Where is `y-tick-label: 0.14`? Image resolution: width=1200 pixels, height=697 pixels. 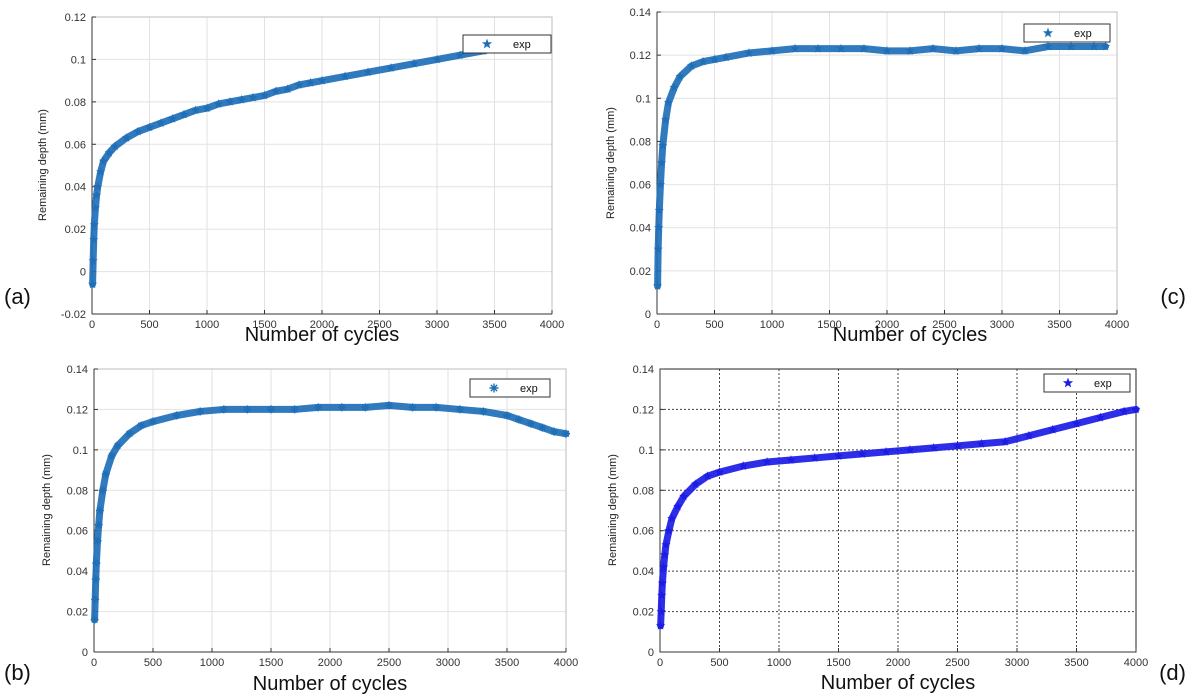 y-tick-label: 0.14 is located at coordinates (643, 370).